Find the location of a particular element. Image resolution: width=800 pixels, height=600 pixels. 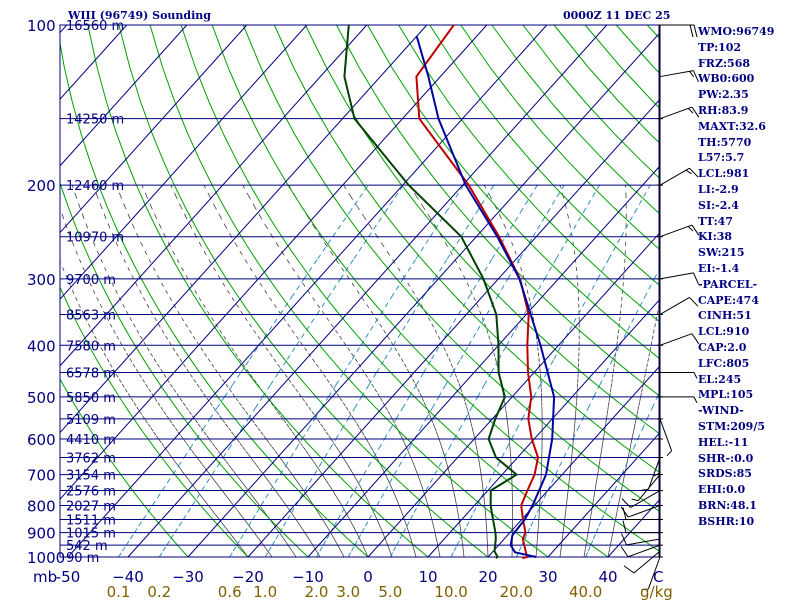

temp-tick-label: 10 is located at coordinates (427, 577).